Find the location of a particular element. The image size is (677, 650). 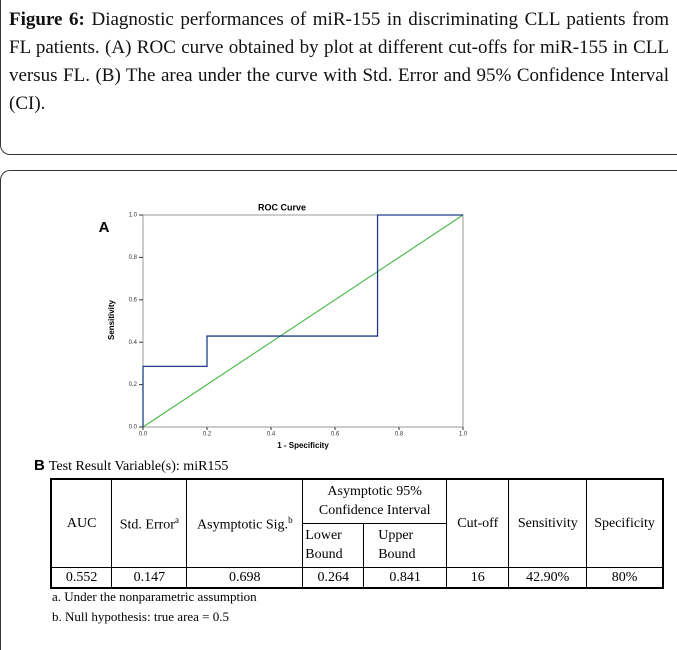

x-tick-label: 0.4 is located at coordinates (271, 435).